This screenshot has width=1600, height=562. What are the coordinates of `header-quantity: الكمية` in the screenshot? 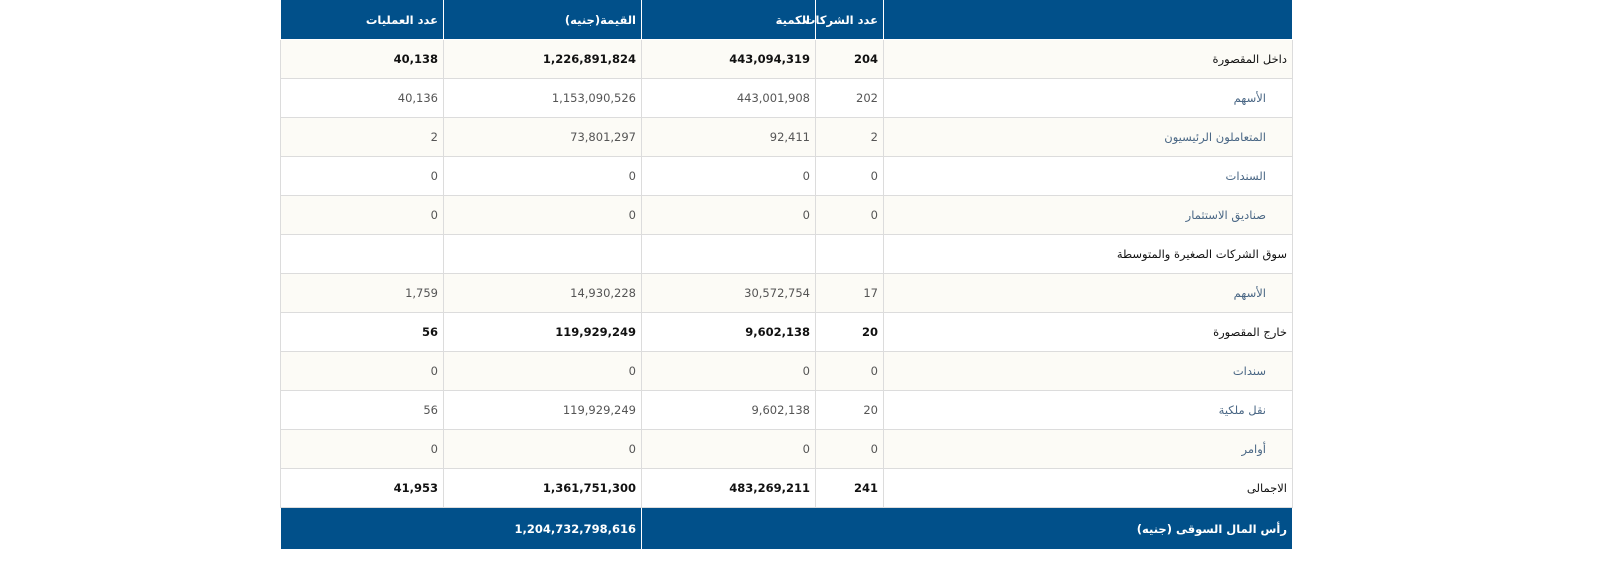 It's located at (728, 20).